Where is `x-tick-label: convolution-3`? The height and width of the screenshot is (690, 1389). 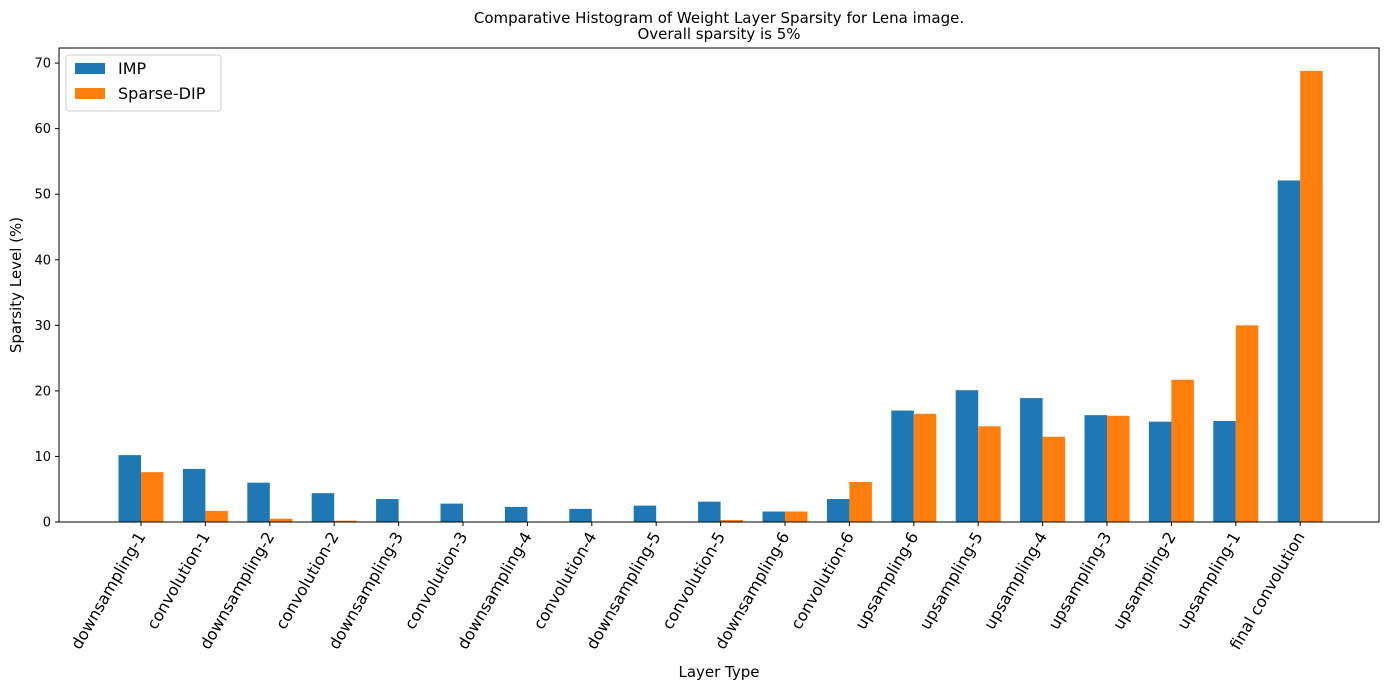
x-tick-label: convolution-3 is located at coordinates (435, 581).